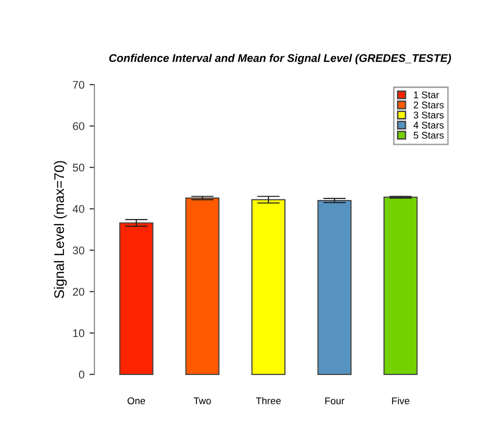  I want to click on legend-label: 4 Stars, so click(428, 125).